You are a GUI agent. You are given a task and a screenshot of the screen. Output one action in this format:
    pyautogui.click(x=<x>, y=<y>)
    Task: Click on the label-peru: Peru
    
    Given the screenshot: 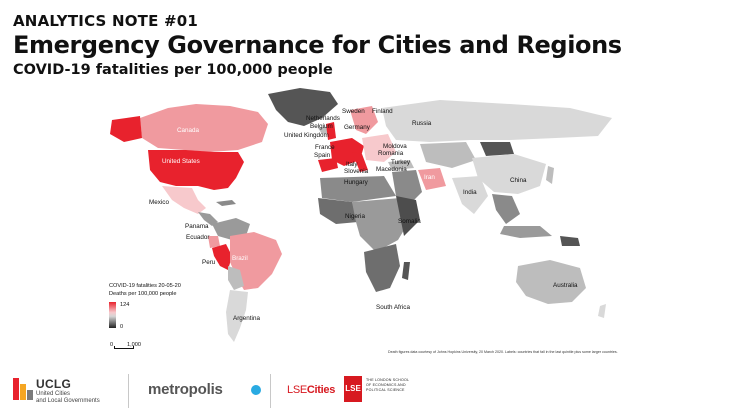 What is the action you would take?
    pyautogui.click(x=209, y=262)
    